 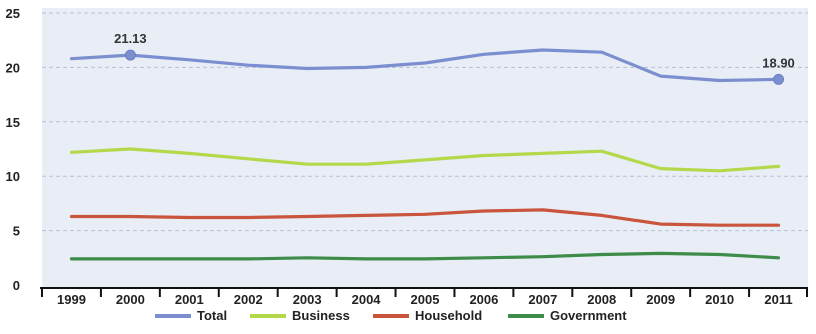 What do you see at coordinates (13, 67) in the screenshot?
I see `y-tick-label: 20` at bounding box center [13, 67].